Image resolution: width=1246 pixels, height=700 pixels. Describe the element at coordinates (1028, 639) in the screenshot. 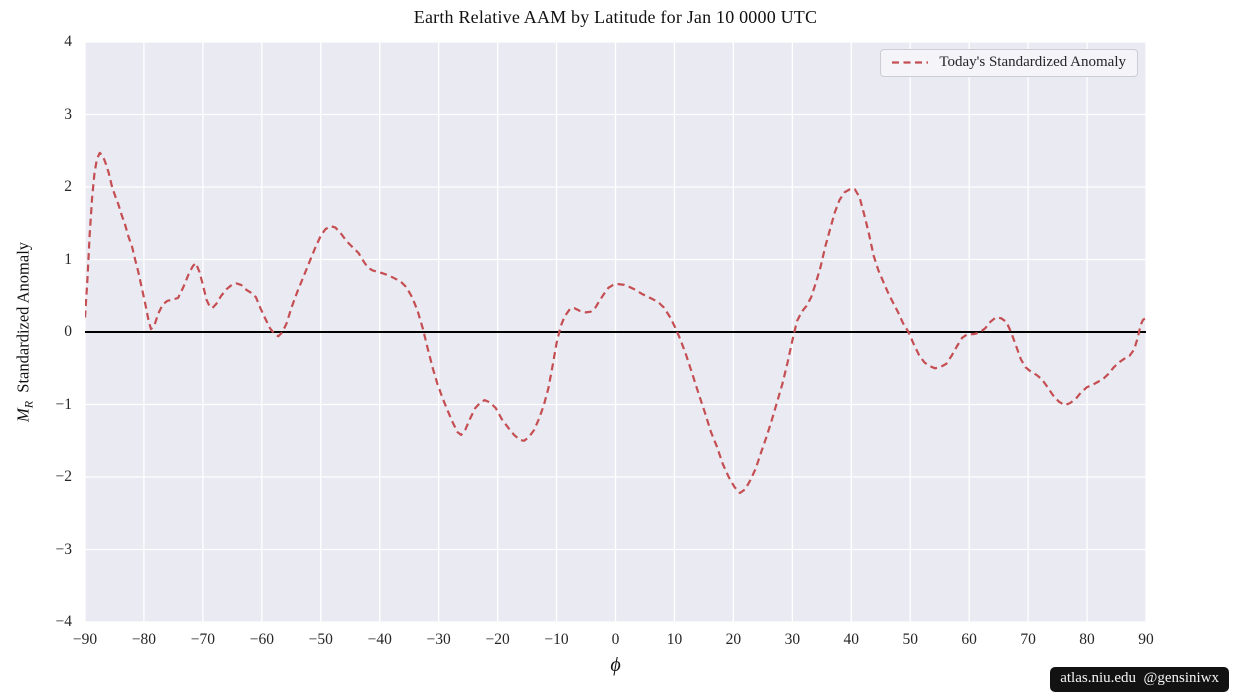

I see `x-tick-label: 70` at that location.